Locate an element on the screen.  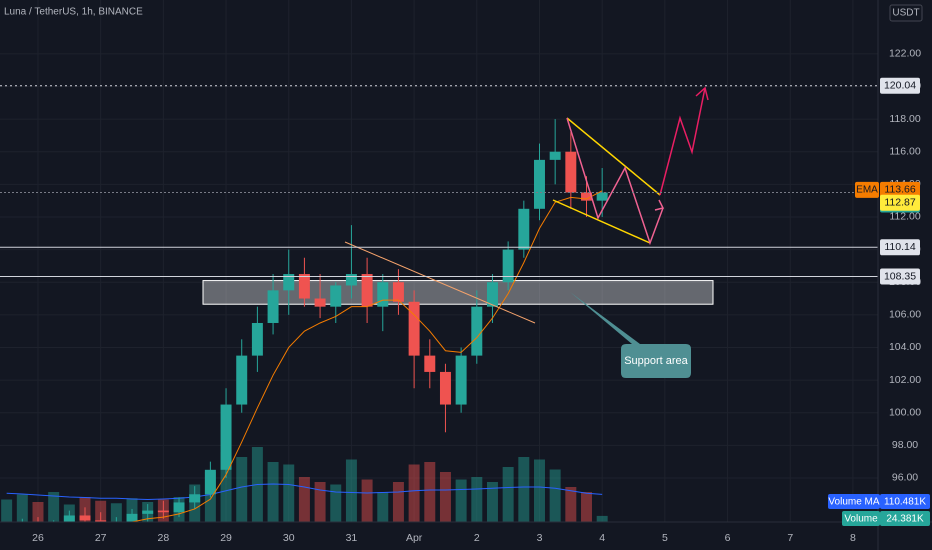
price-tag-label: 110.14 is located at coordinates (899, 247).